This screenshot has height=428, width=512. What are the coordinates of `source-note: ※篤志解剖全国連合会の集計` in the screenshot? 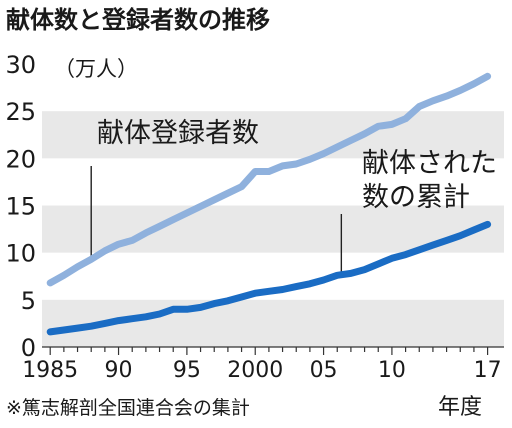 It's located at (128, 408).